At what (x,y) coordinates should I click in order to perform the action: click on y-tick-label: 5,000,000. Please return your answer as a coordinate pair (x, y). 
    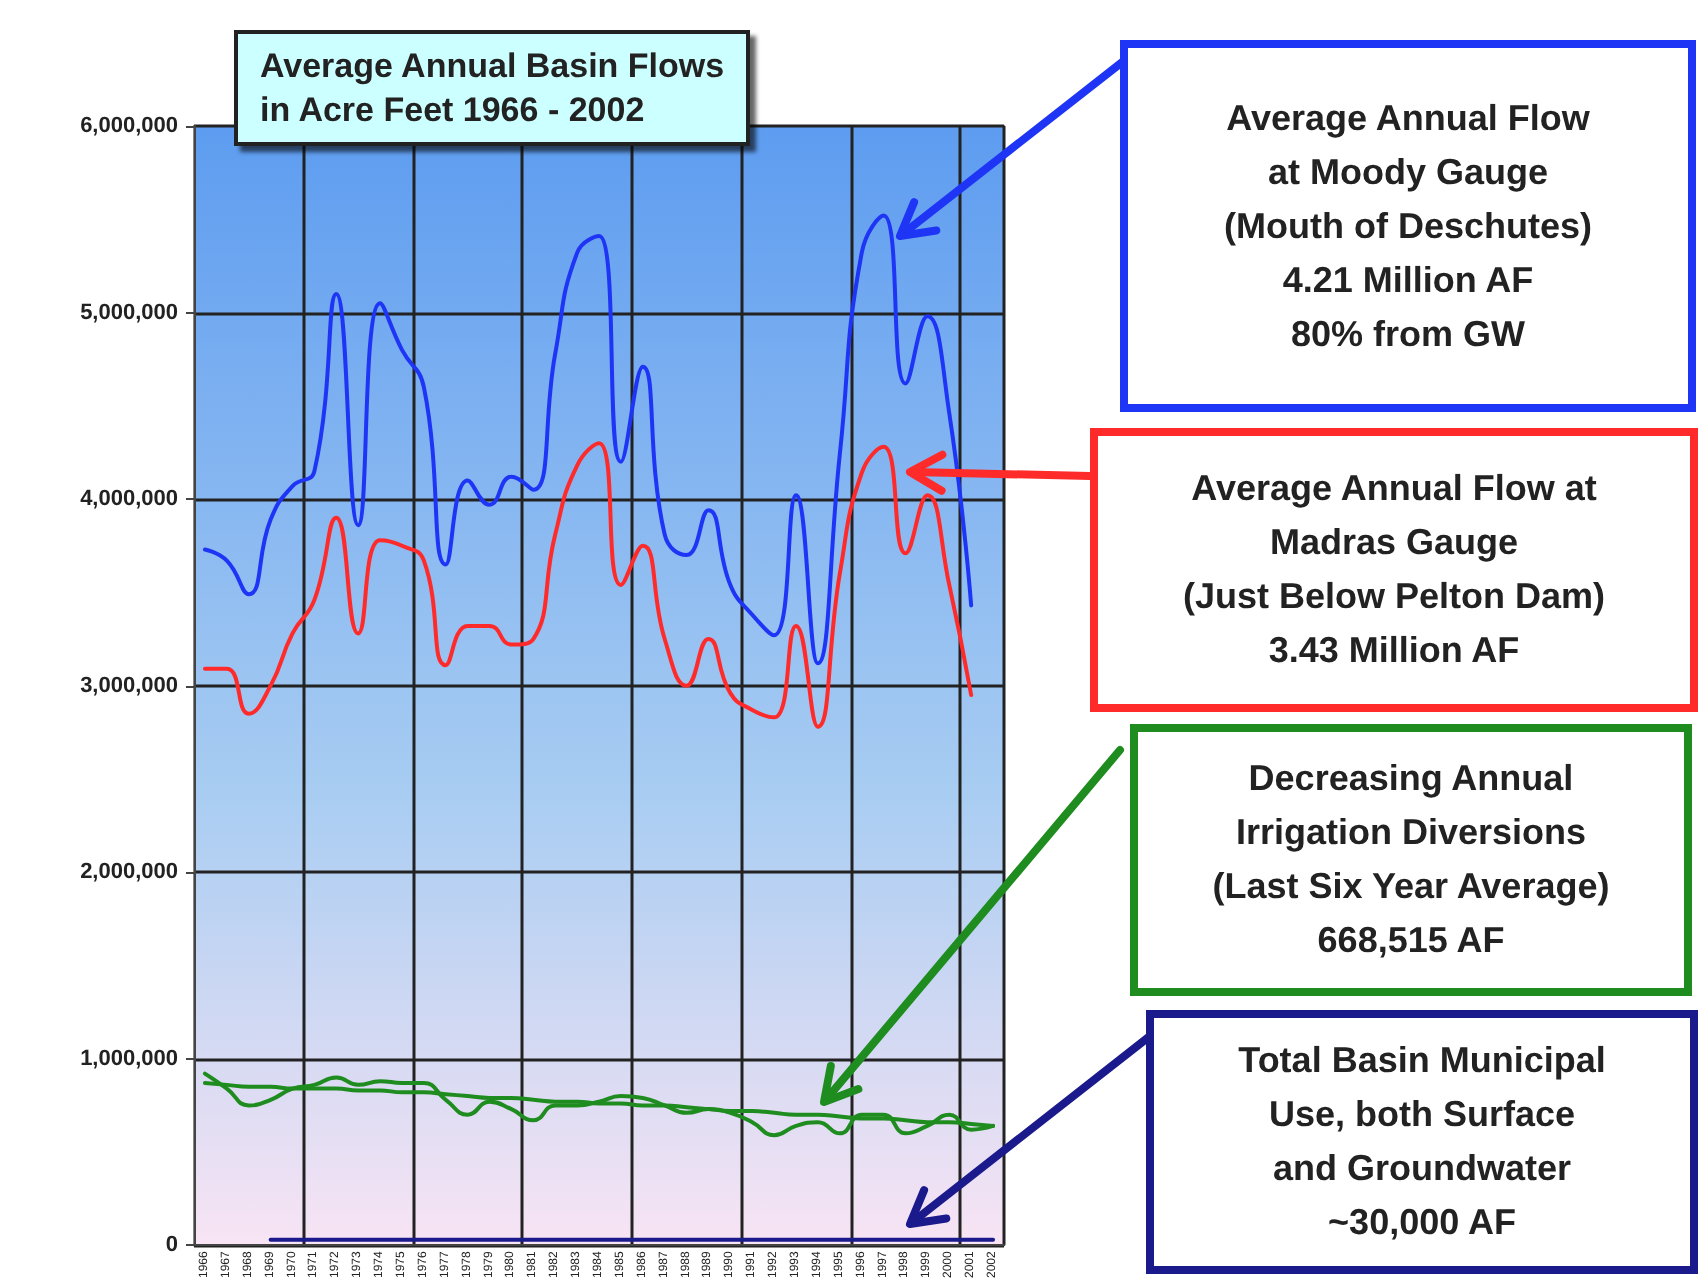
    Looking at the image, I should click on (129, 312).